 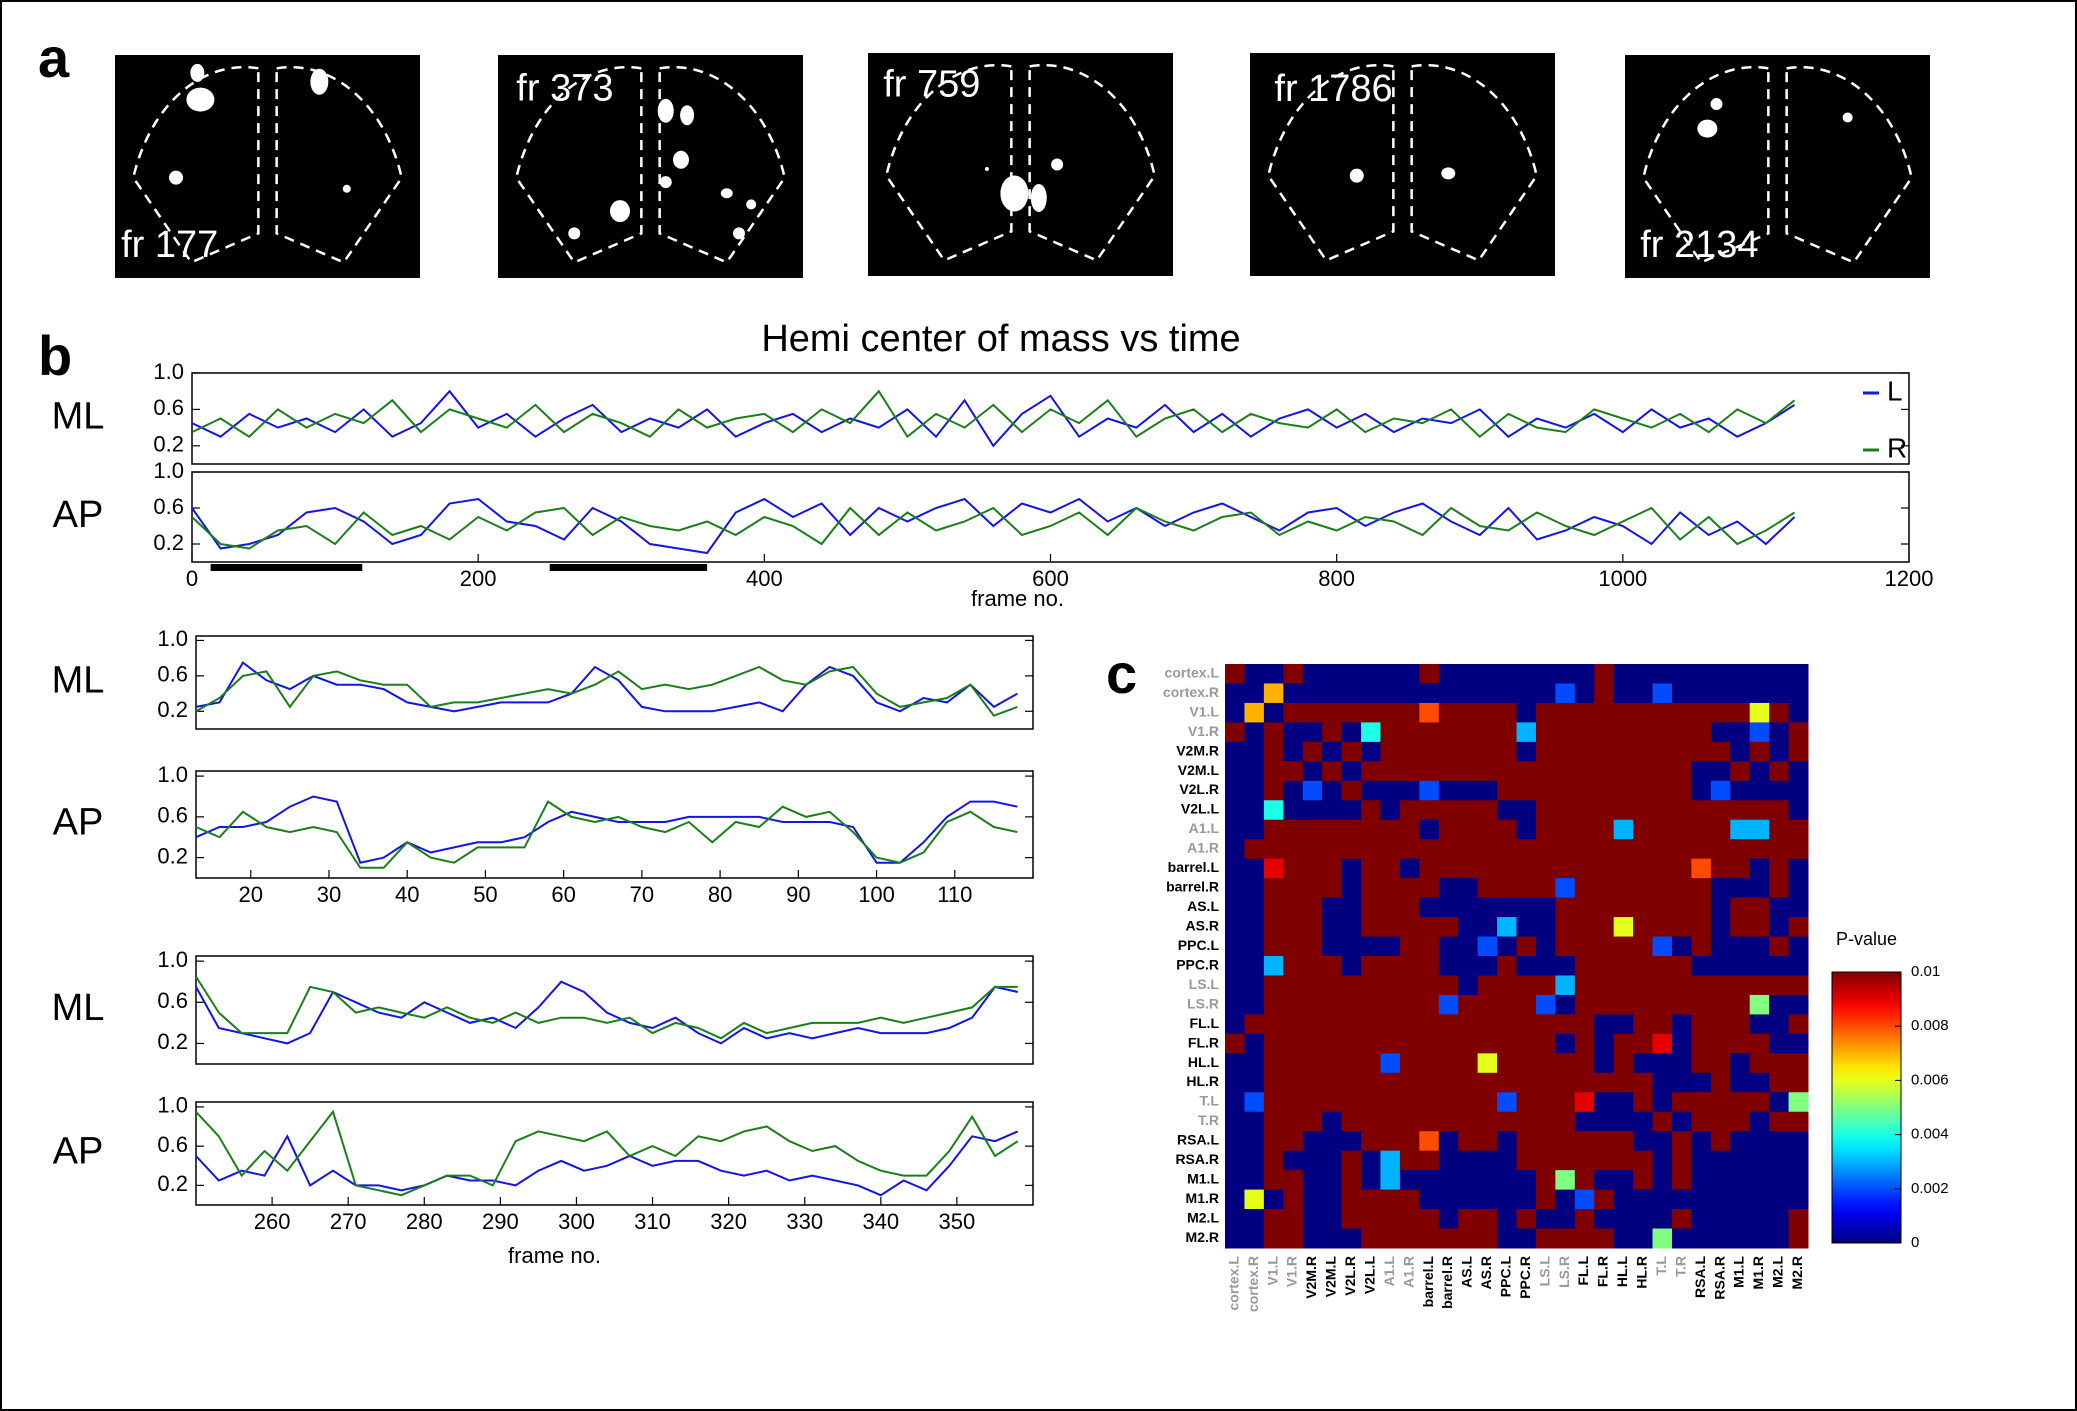 I want to click on x-tick-label: 300, so click(x=576, y=1221).